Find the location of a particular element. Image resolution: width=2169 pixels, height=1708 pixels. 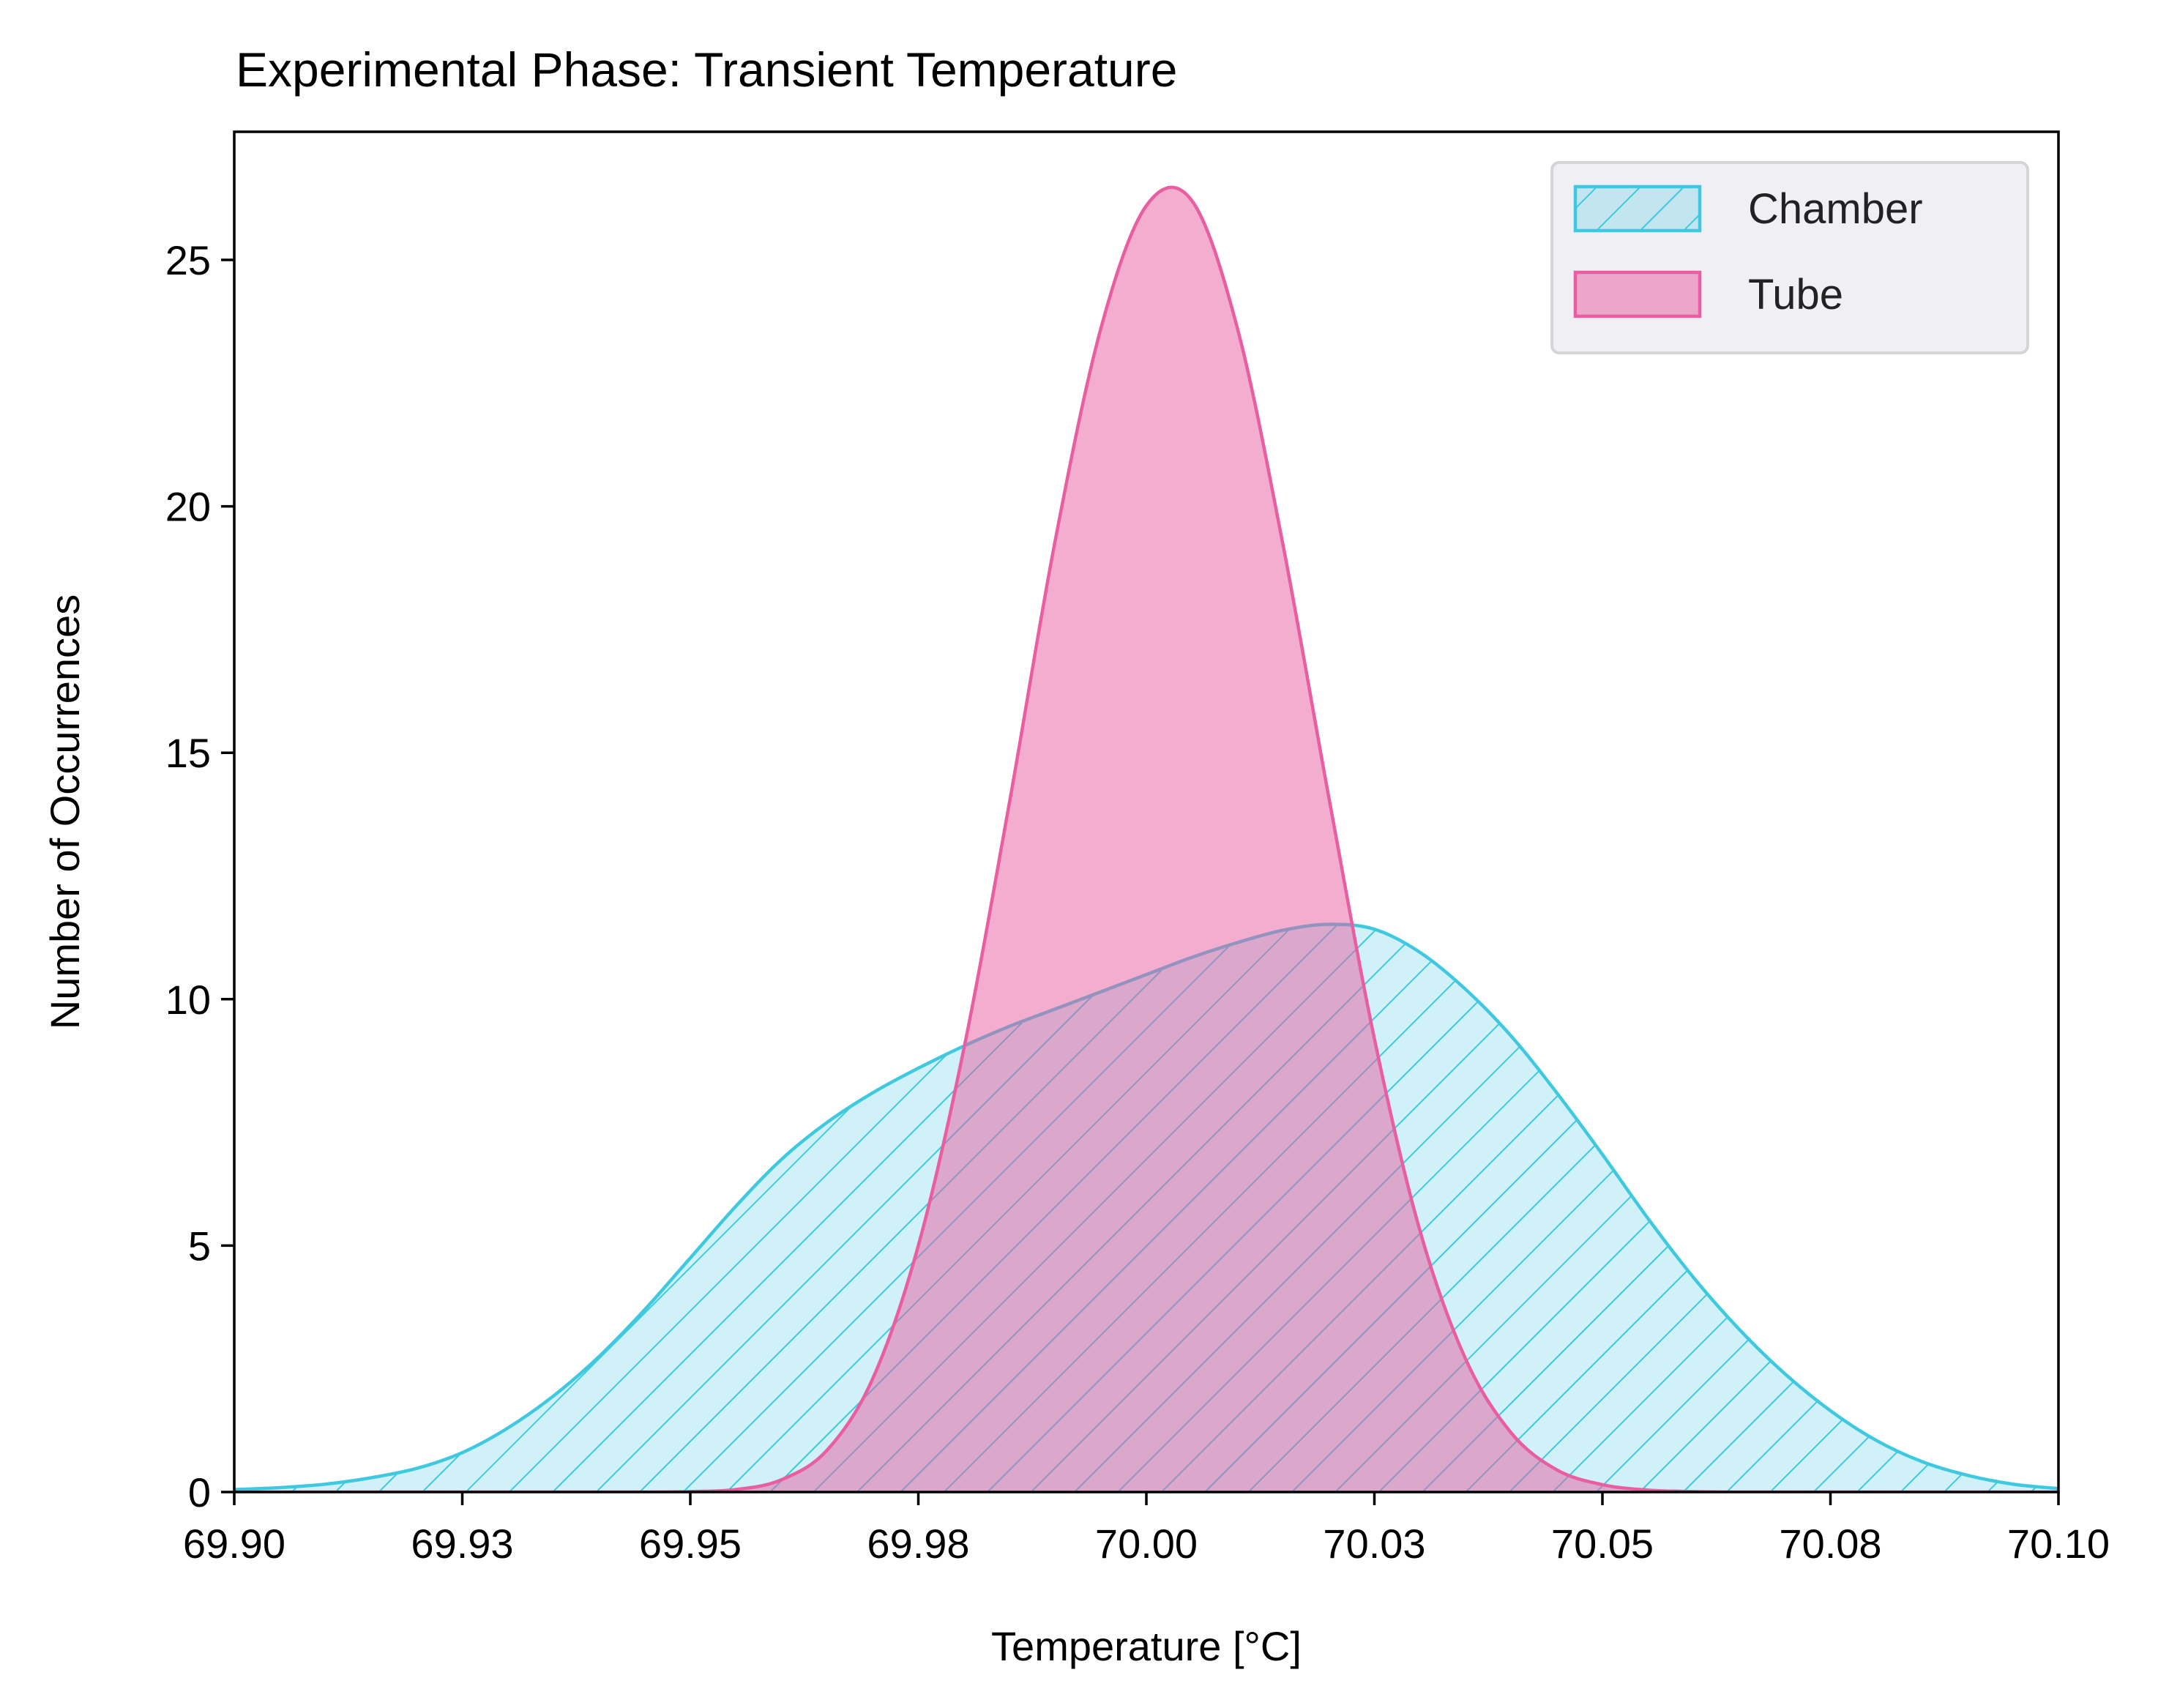

legend-label-chamber: Chamber is located at coordinates (1835, 209).